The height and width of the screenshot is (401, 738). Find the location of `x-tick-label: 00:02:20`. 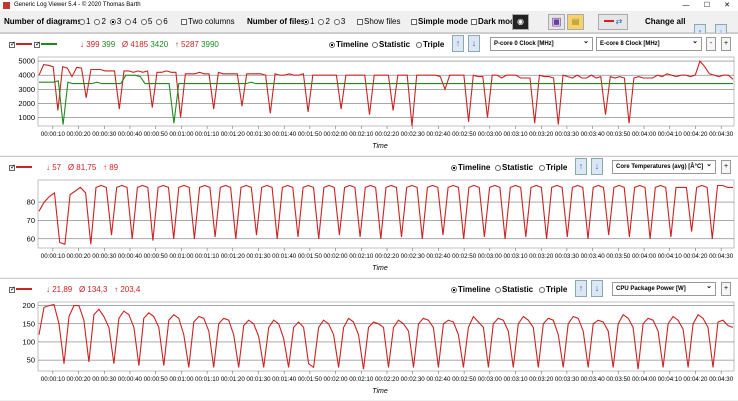

x-tick-label: 00:02:20 is located at coordinates (387, 134).